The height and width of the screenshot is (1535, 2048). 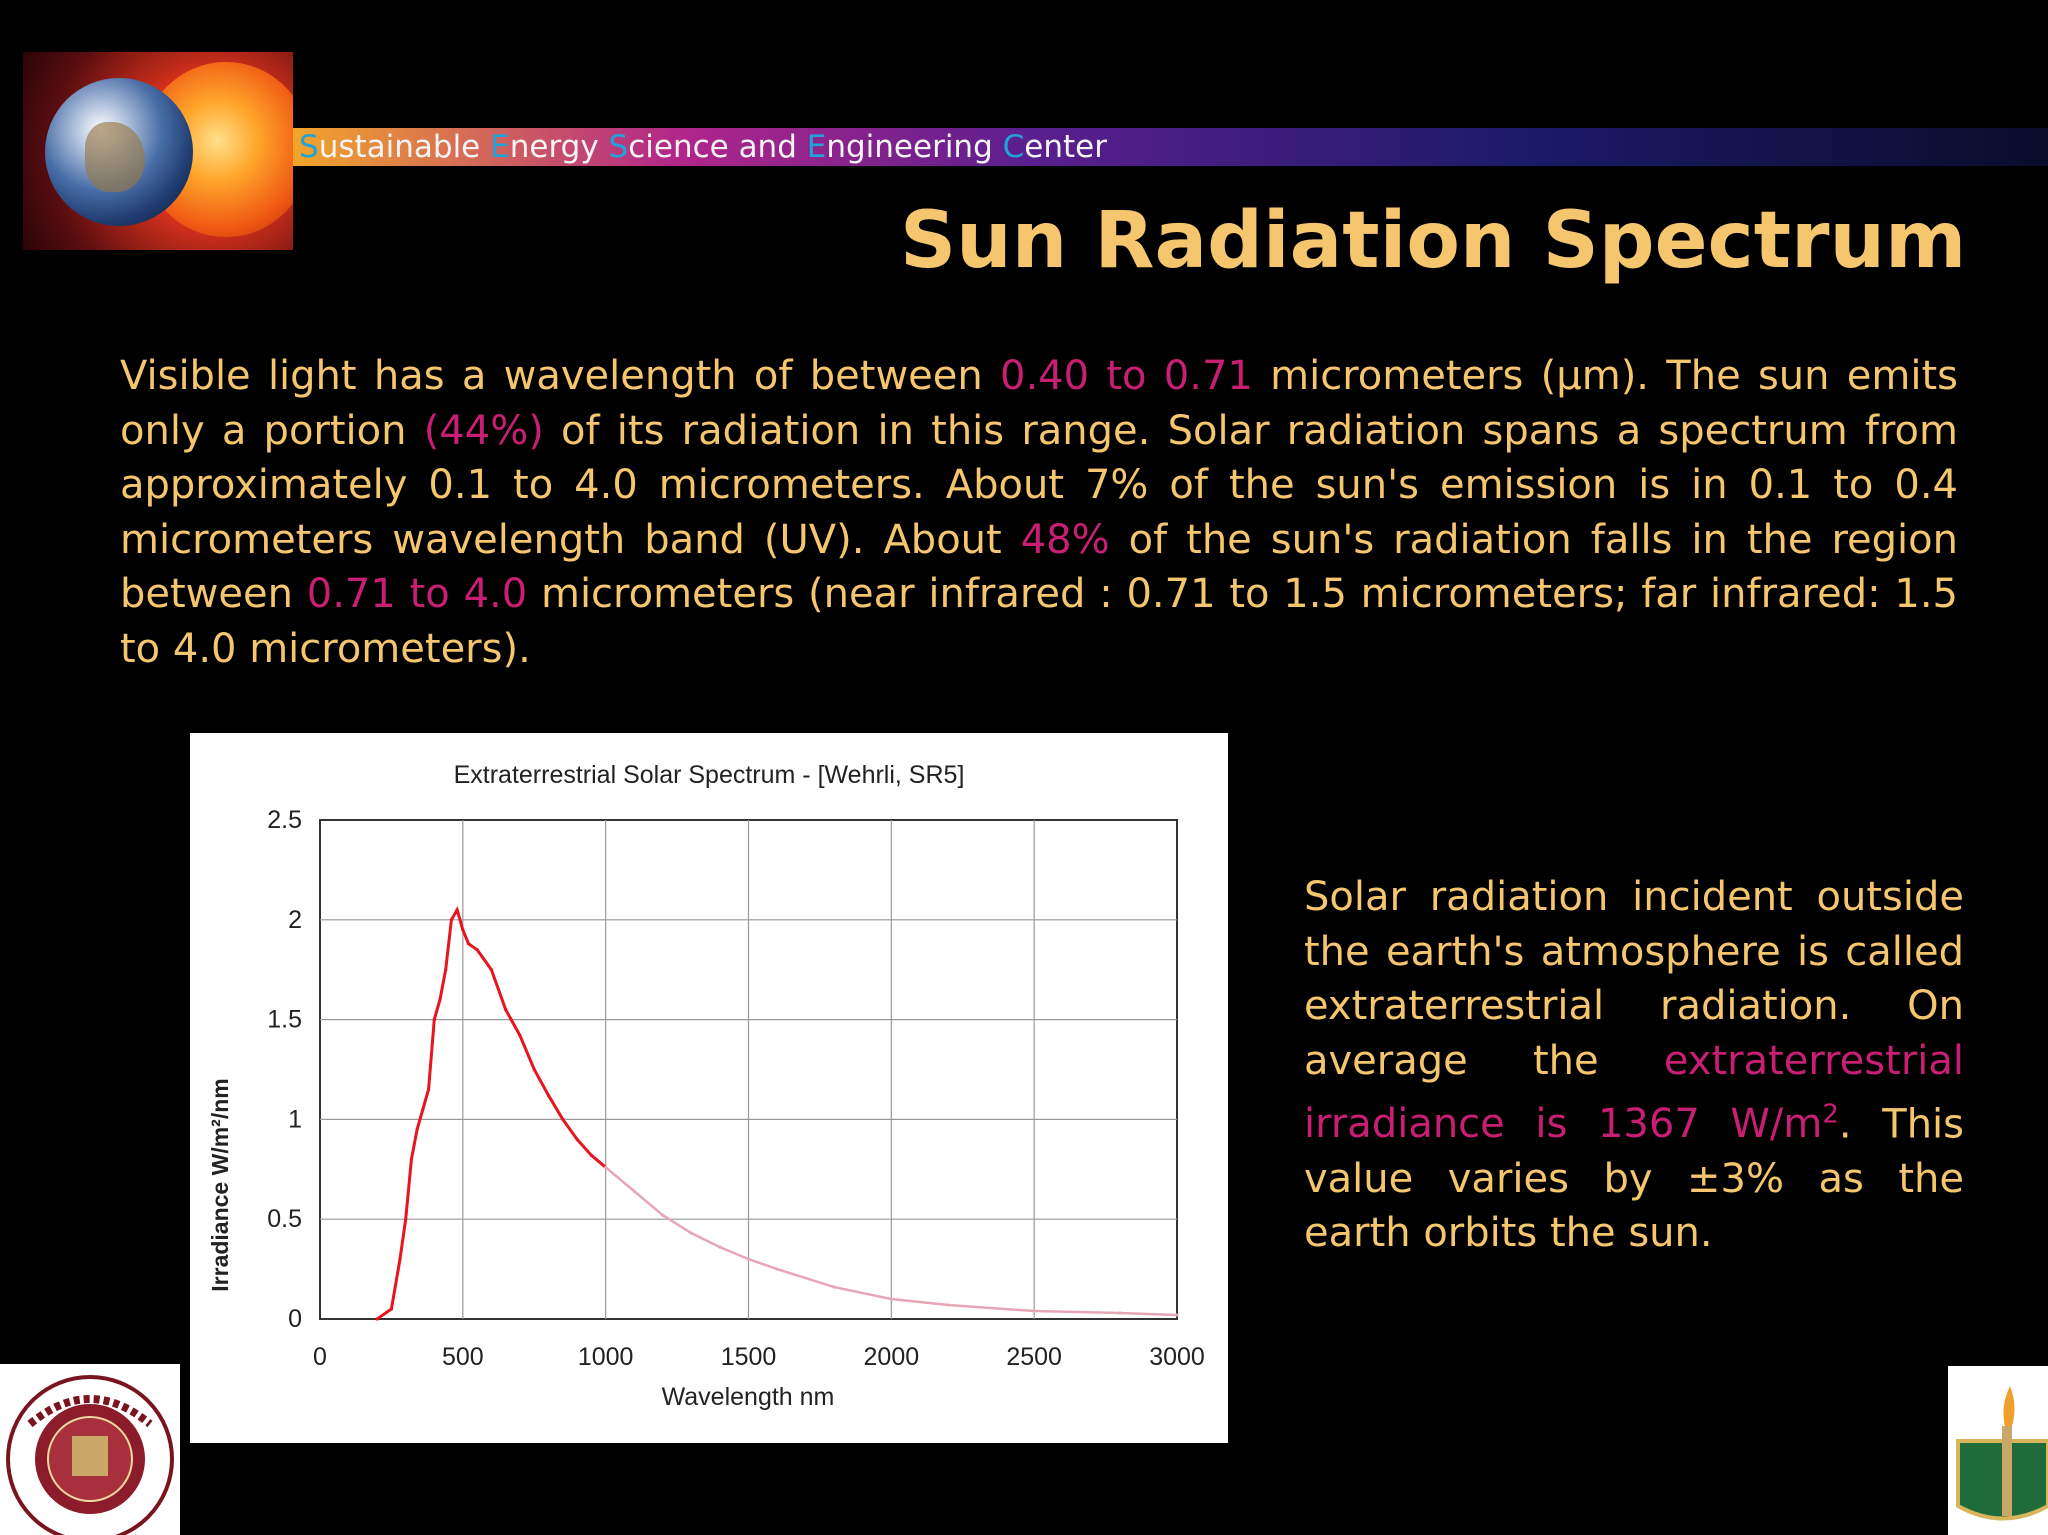 I want to click on x-tick-label: 3000, so click(x=1177, y=1357).